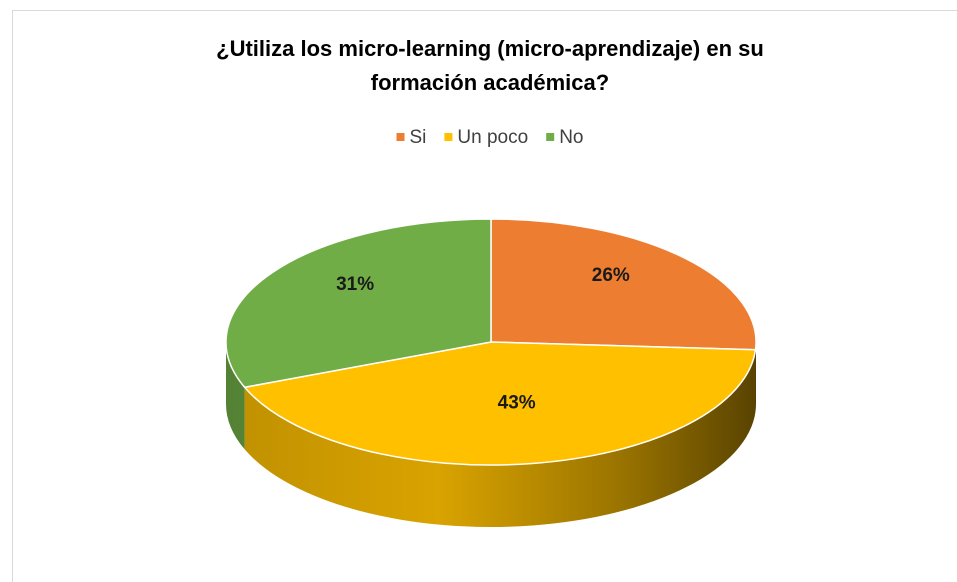  What do you see at coordinates (571, 137) in the screenshot?
I see `legend-label: No` at bounding box center [571, 137].